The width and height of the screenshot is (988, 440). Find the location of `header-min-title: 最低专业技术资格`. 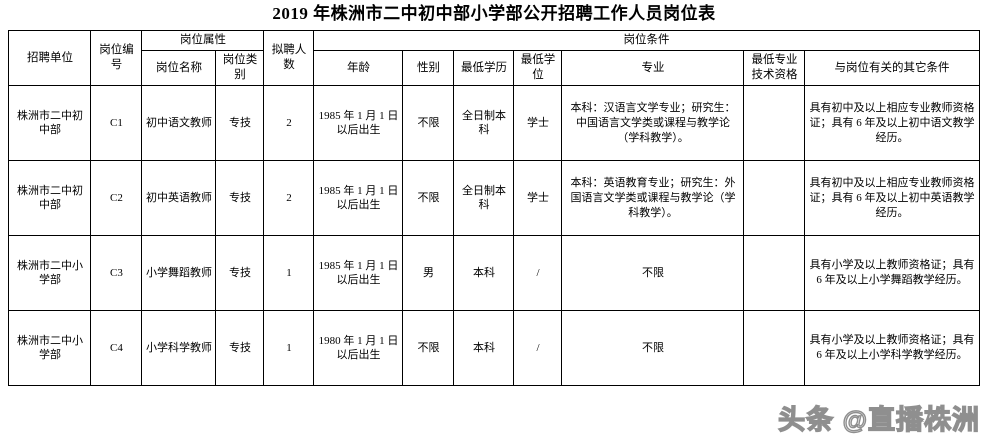

header-min-title: 最低专业技术资格 is located at coordinates (774, 68).